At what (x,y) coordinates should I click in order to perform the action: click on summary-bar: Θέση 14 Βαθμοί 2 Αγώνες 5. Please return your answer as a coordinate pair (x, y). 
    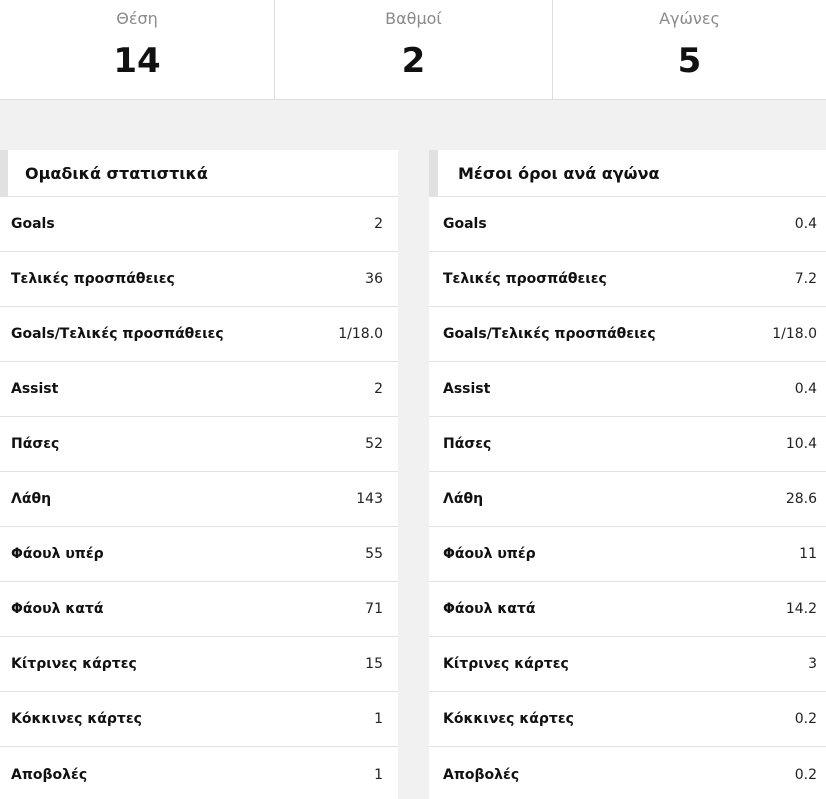
    Looking at the image, I should click on (413, 50).